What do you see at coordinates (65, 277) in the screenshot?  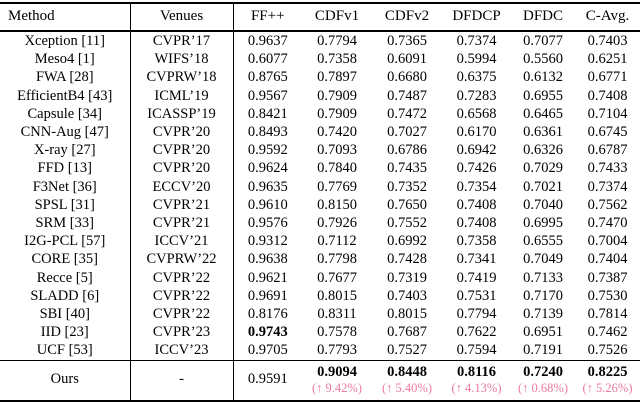 I see `method-cell: Recce [5]` at bounding box center [65, 277].